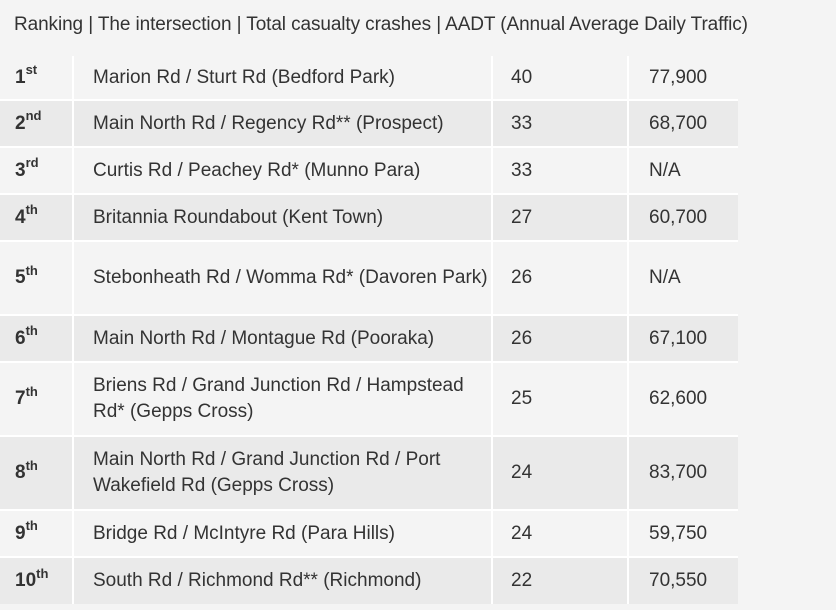  I want to click on intersection-cell: Main North Rd / Regency Rd** (Prospect), so click(283, 123).